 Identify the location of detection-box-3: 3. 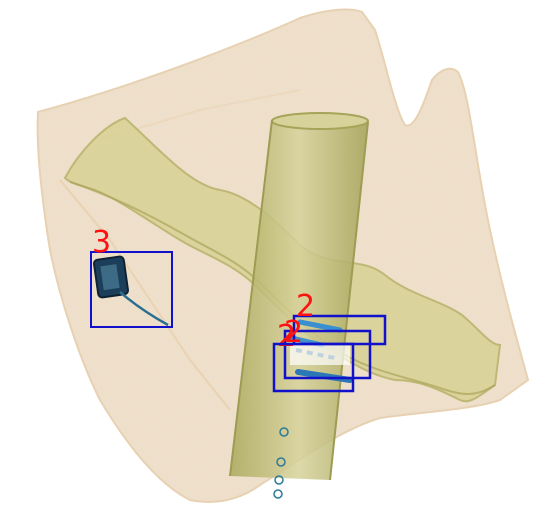
(131, 276).